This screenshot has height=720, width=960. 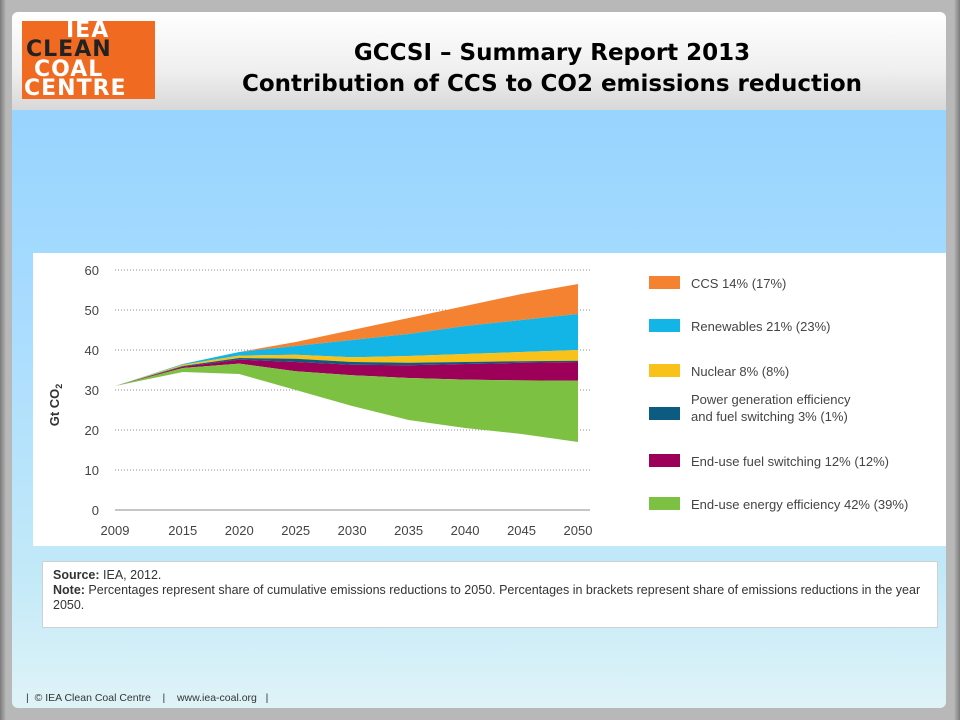 What do you see at coordinates (552, 53) in the screenshot?
I see `title-line-1: GCCSI – Summary Report 2013` at bounding box center [552, 53].